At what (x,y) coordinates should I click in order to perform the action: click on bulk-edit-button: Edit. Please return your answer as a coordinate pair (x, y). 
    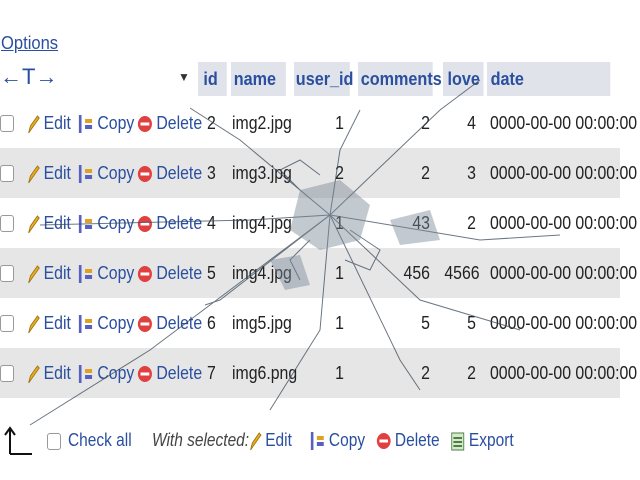
    Looking at the image, I should click on (270, 440).